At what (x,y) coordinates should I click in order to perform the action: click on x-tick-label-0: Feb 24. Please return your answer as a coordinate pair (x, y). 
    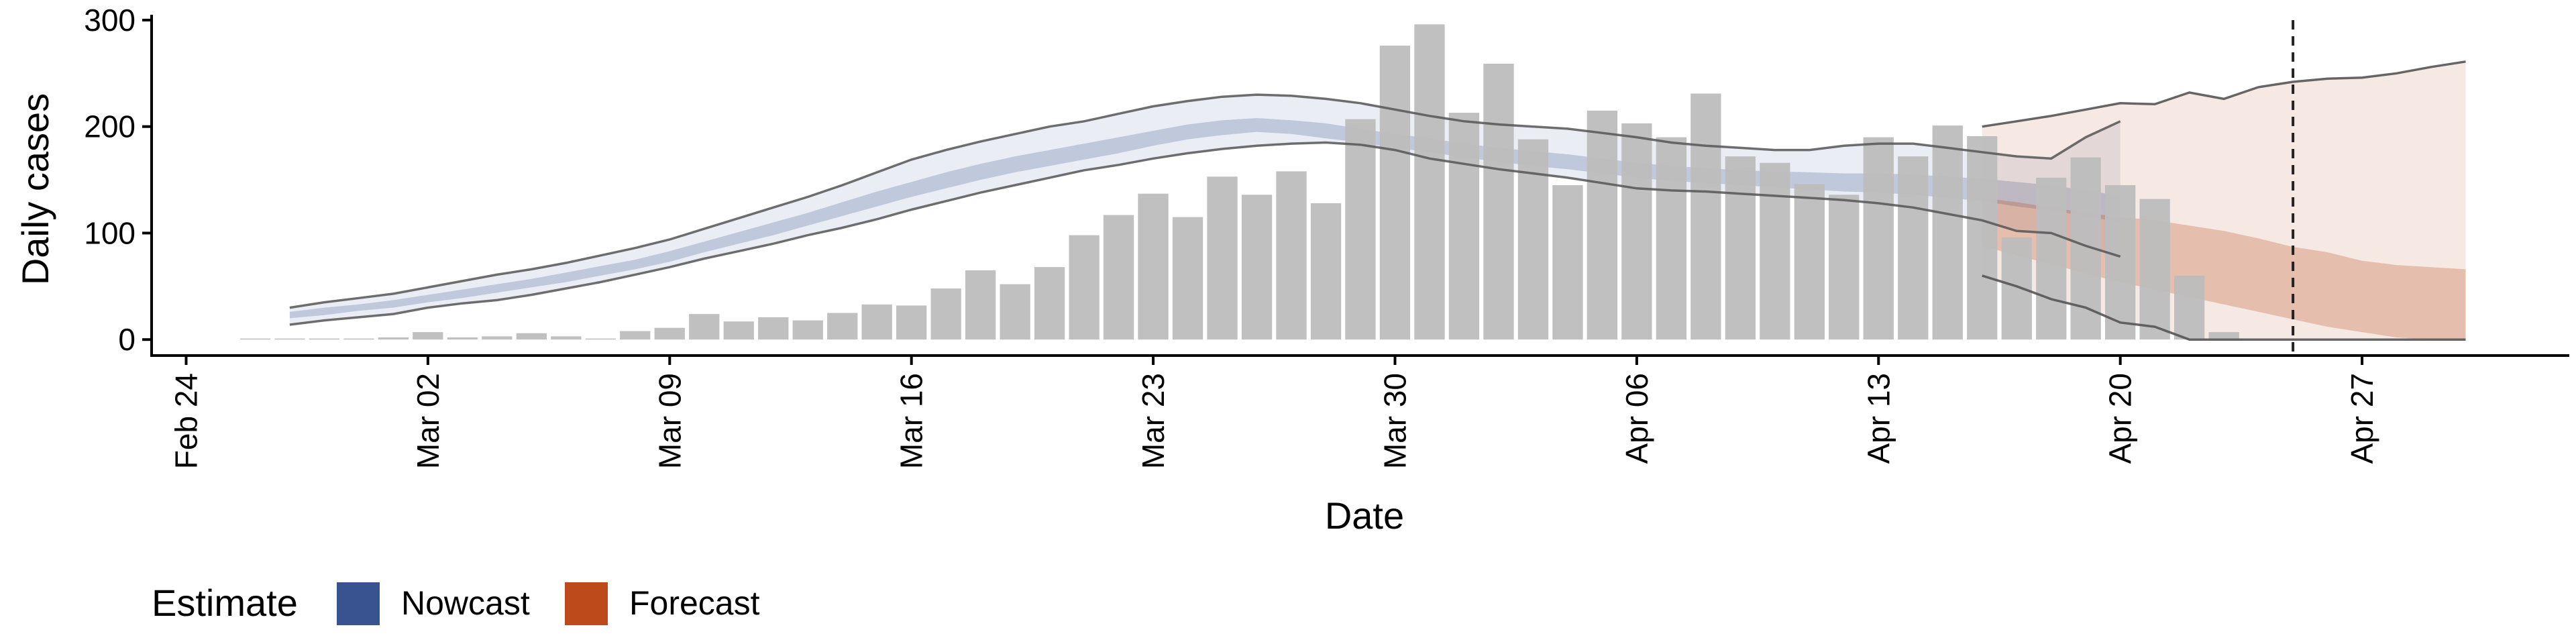
    Looking at the image, I should click on (186, 421).